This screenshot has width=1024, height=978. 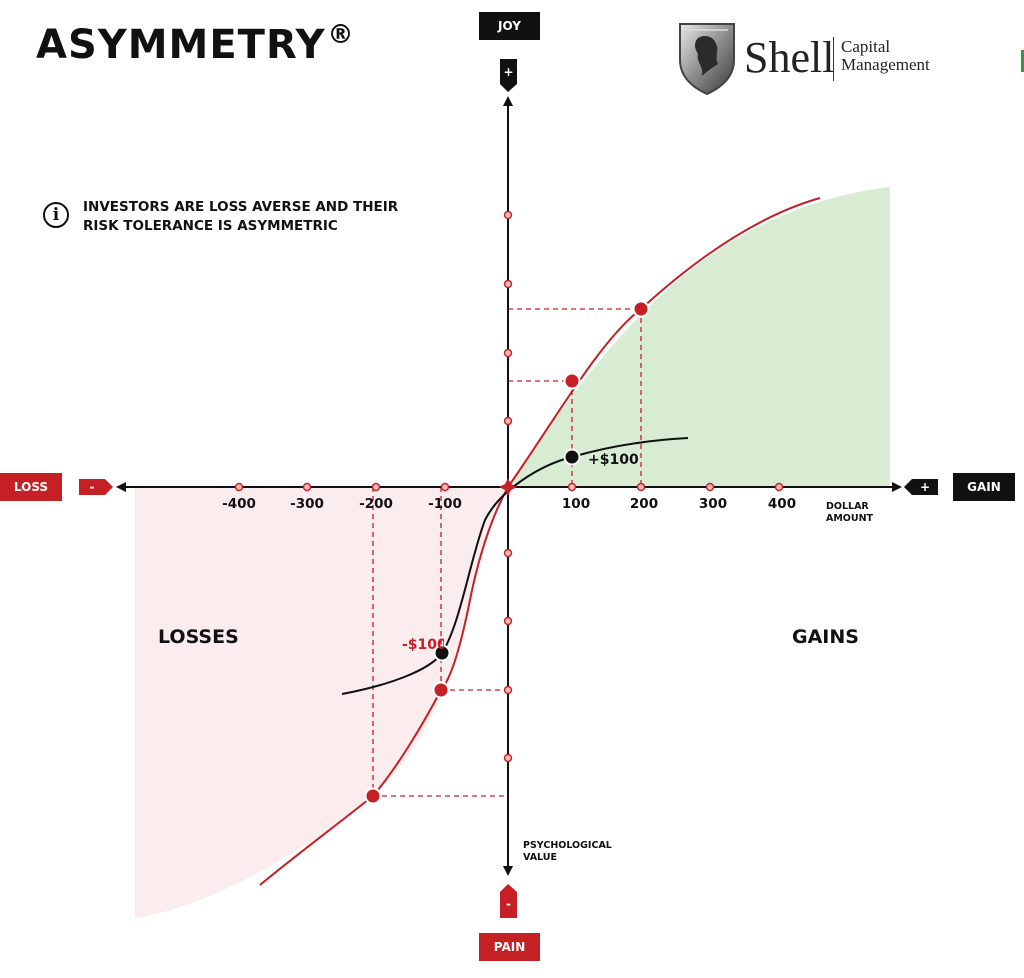 What do you see at coordinates (885, 64) in the screenshot?
I see `logo-subtitle-line2: Management` at bounding box center [885, 64].